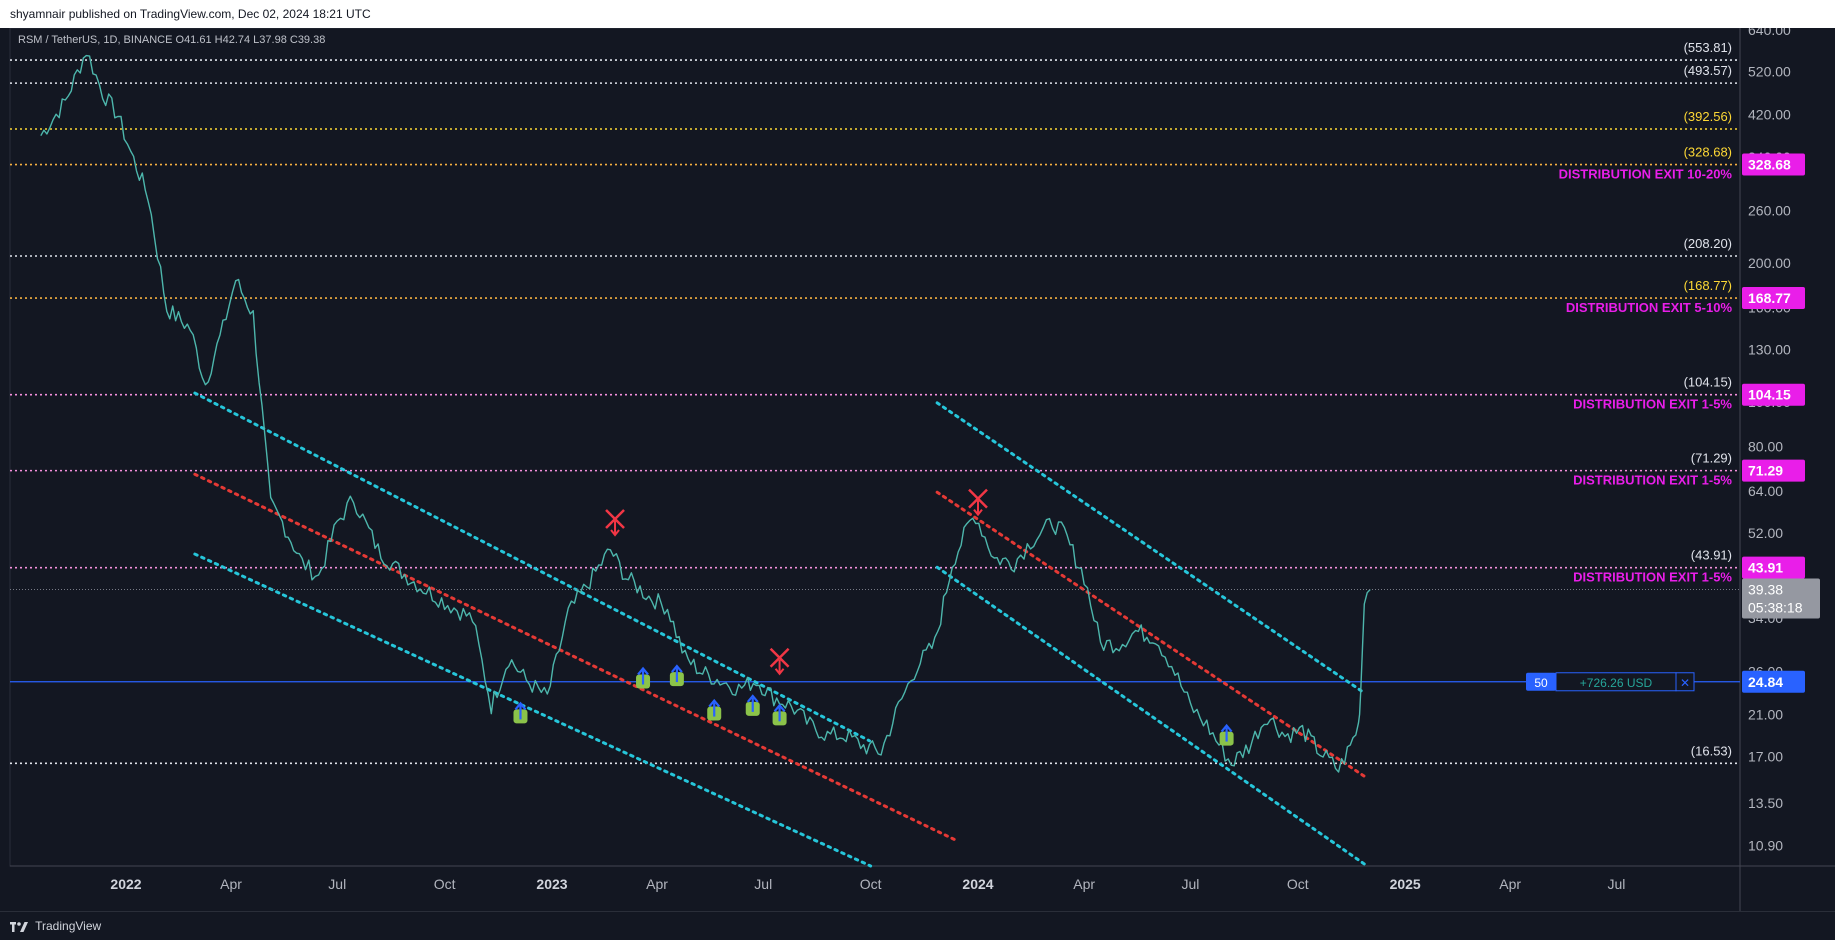 The height and width of the screenshot is (940, 1835). Describe the element at coordinates (1711, 750) in the screenshot. I see `level-label: (16.53)` at that location.